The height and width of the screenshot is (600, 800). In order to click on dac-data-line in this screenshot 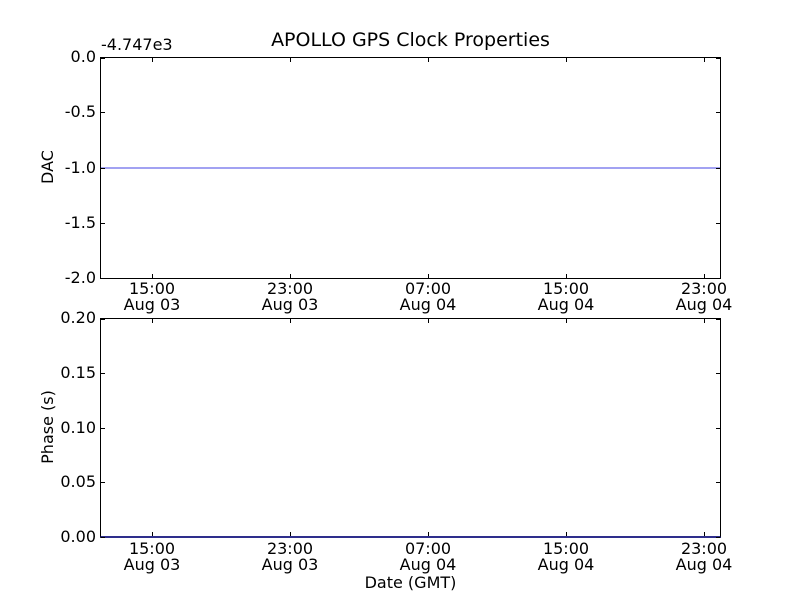, I will do `click(410, 168)`.